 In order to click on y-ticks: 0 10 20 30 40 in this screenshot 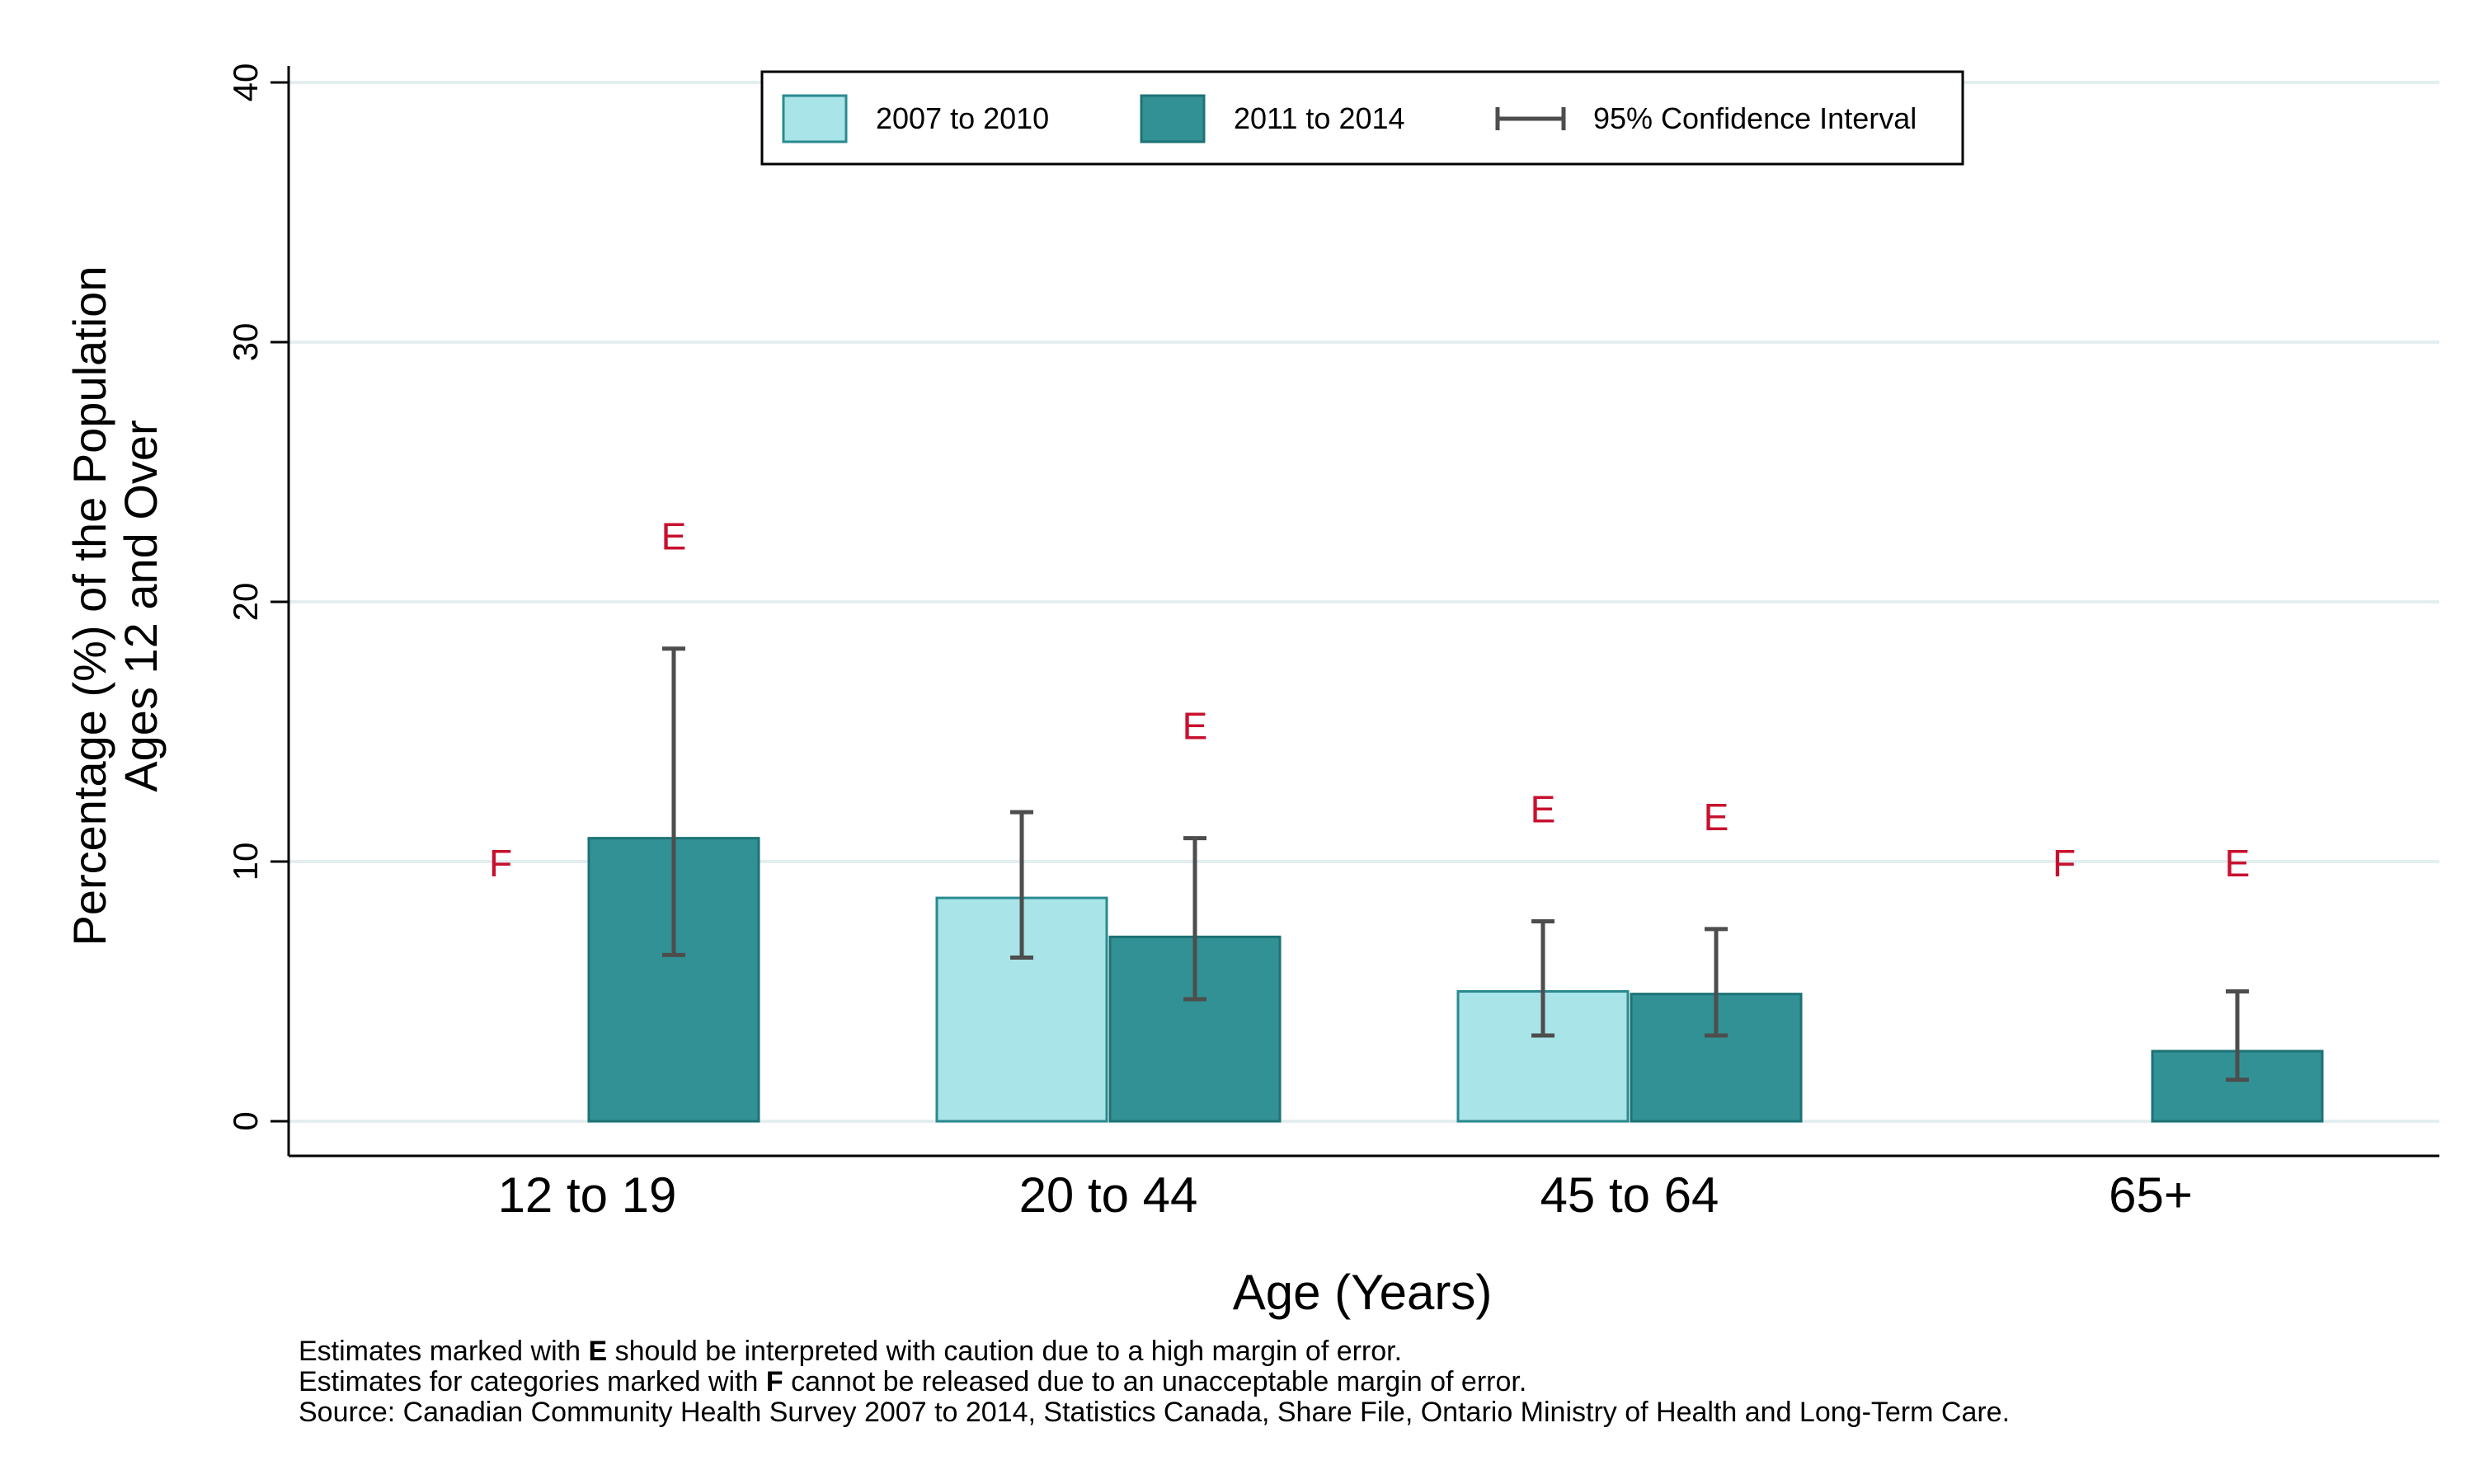, I will do `click(257, 597)`.